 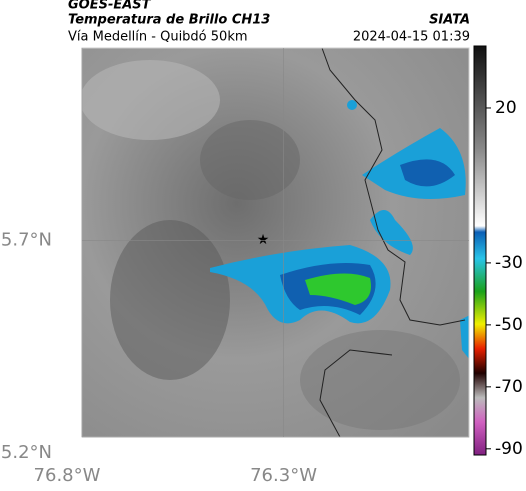 What do you see at coordinates (26, 240) in the screenshot?
I see `lat-label: 5.7°N` at bounding box center [26, 240].